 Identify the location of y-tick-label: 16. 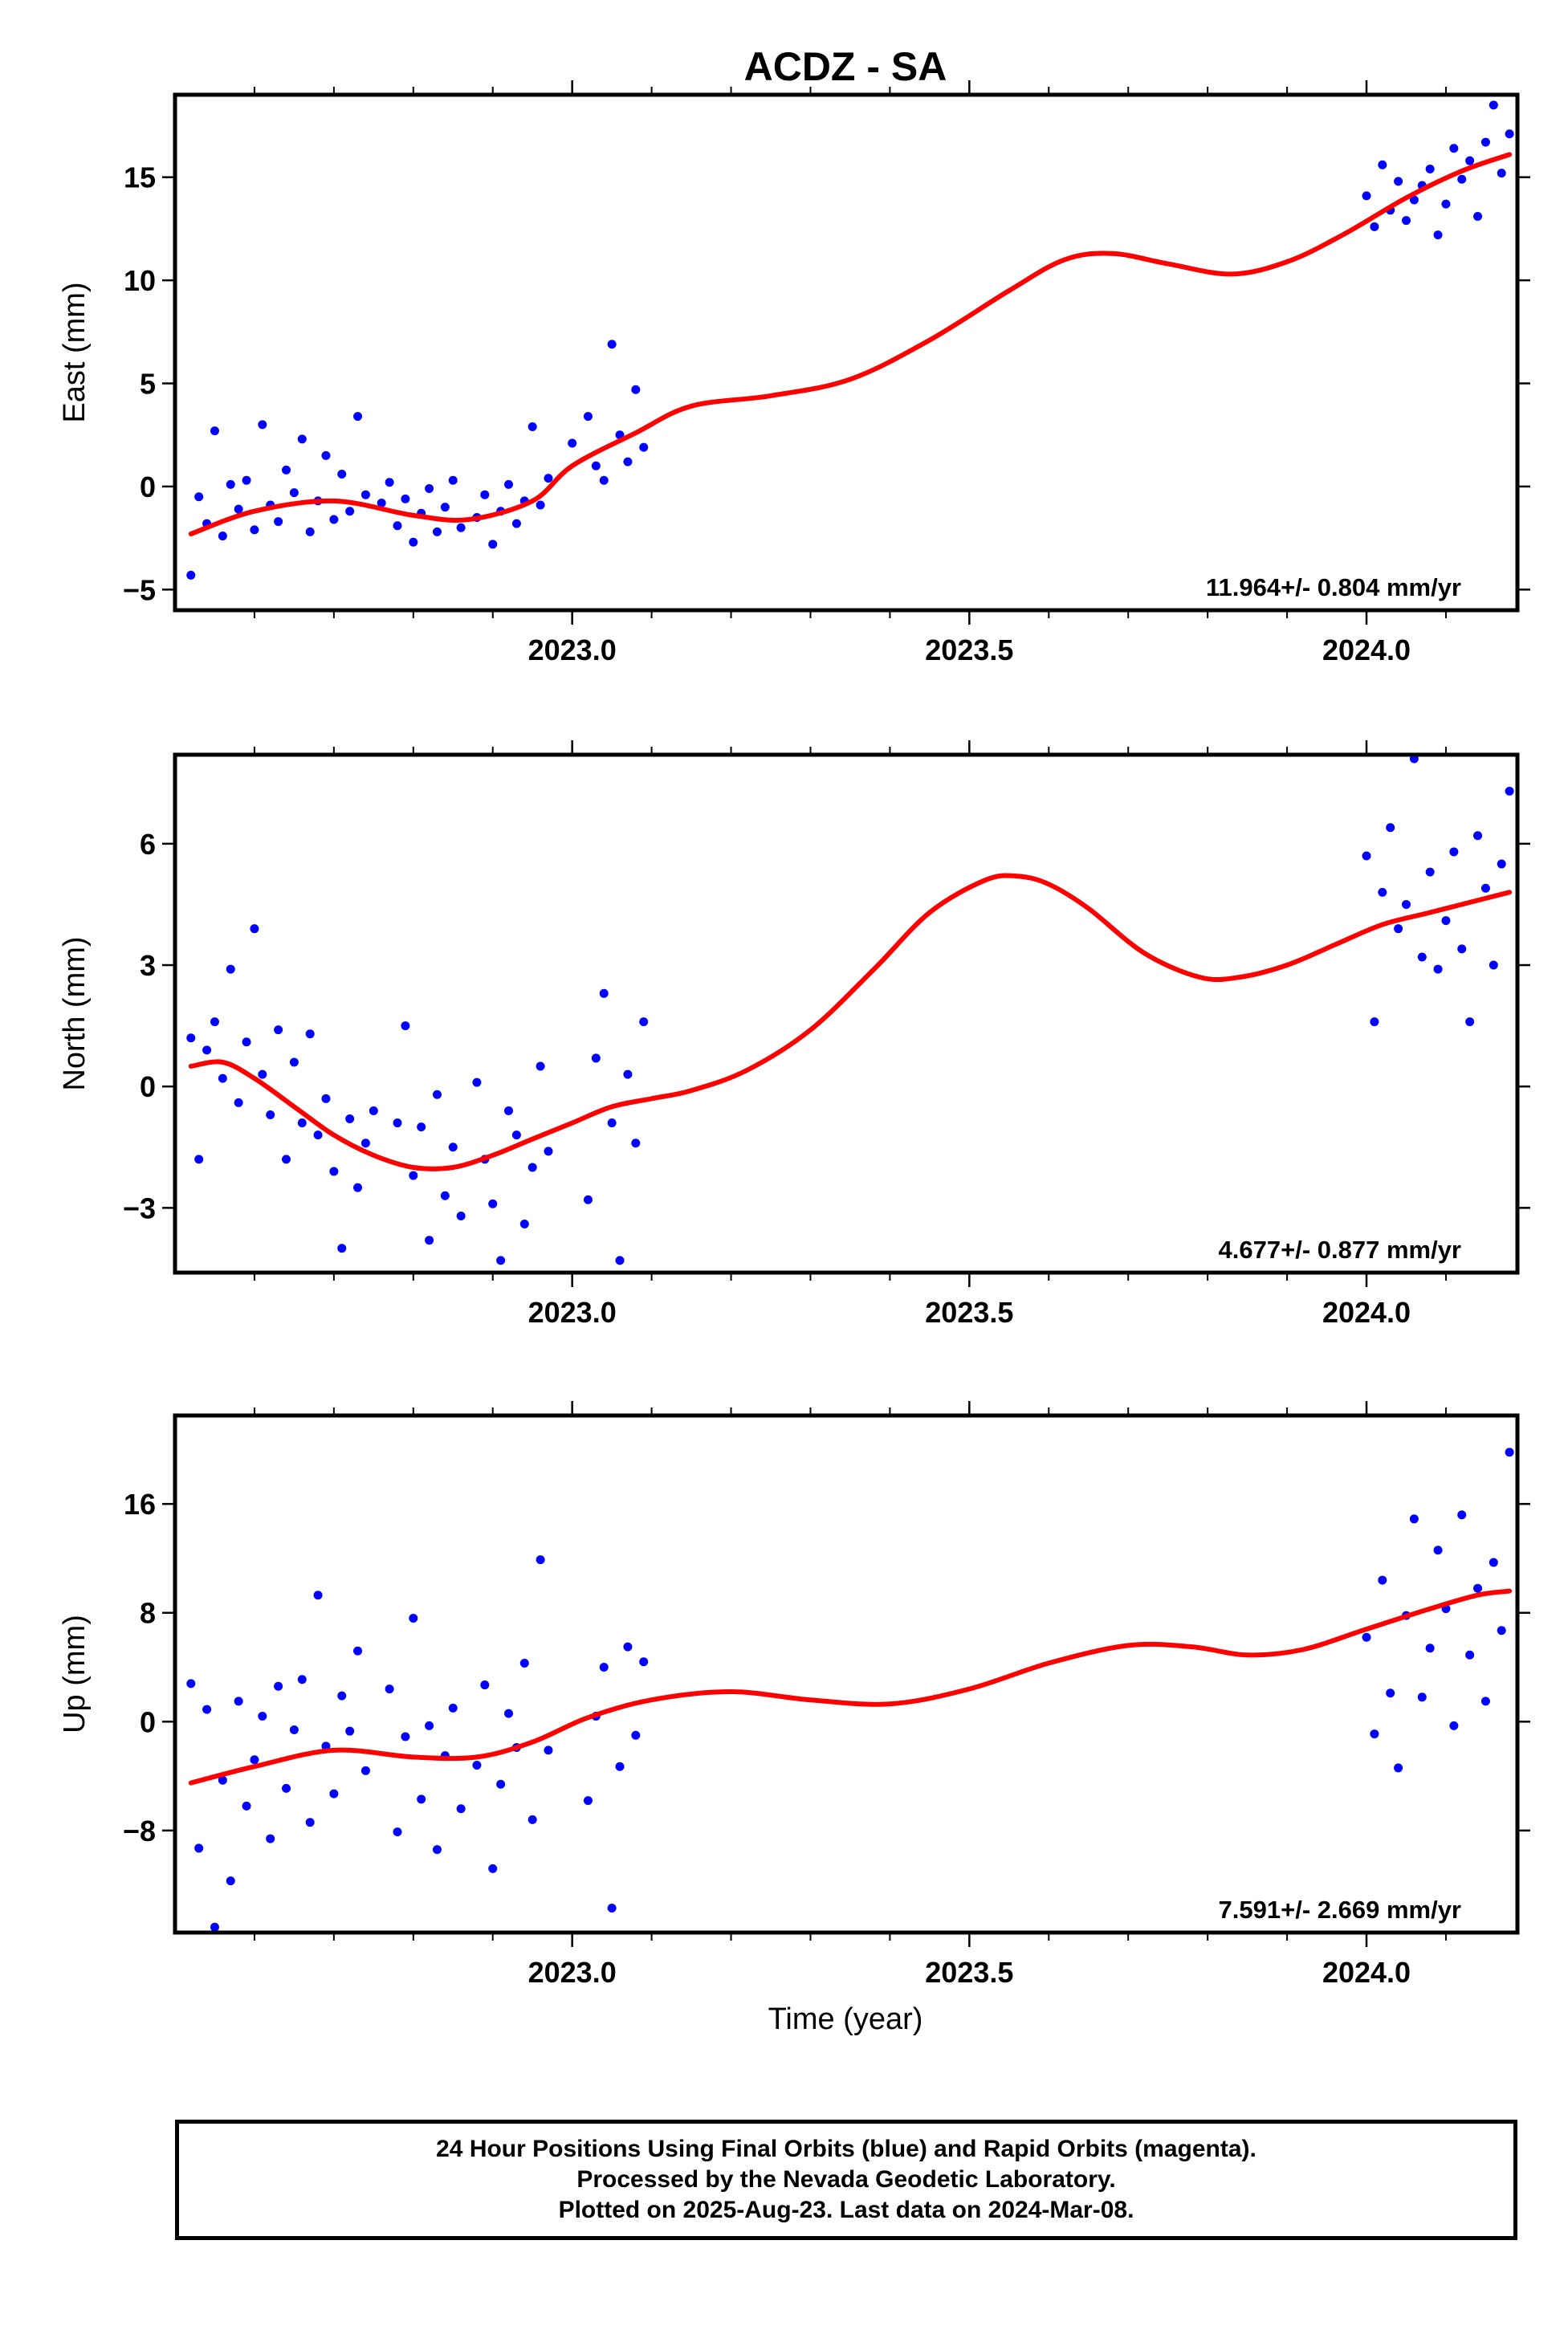
(140, 1504).